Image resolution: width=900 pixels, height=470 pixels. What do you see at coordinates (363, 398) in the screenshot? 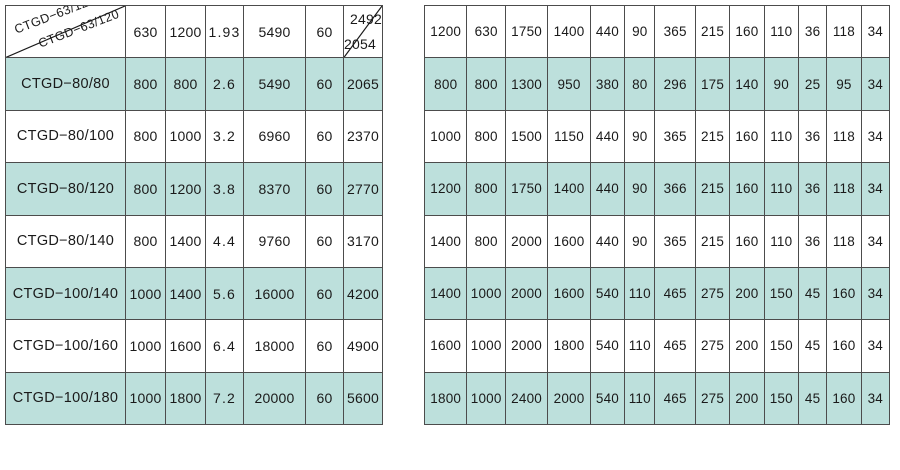
I see `data-cell: 5600` at bounding box center [363, 398].